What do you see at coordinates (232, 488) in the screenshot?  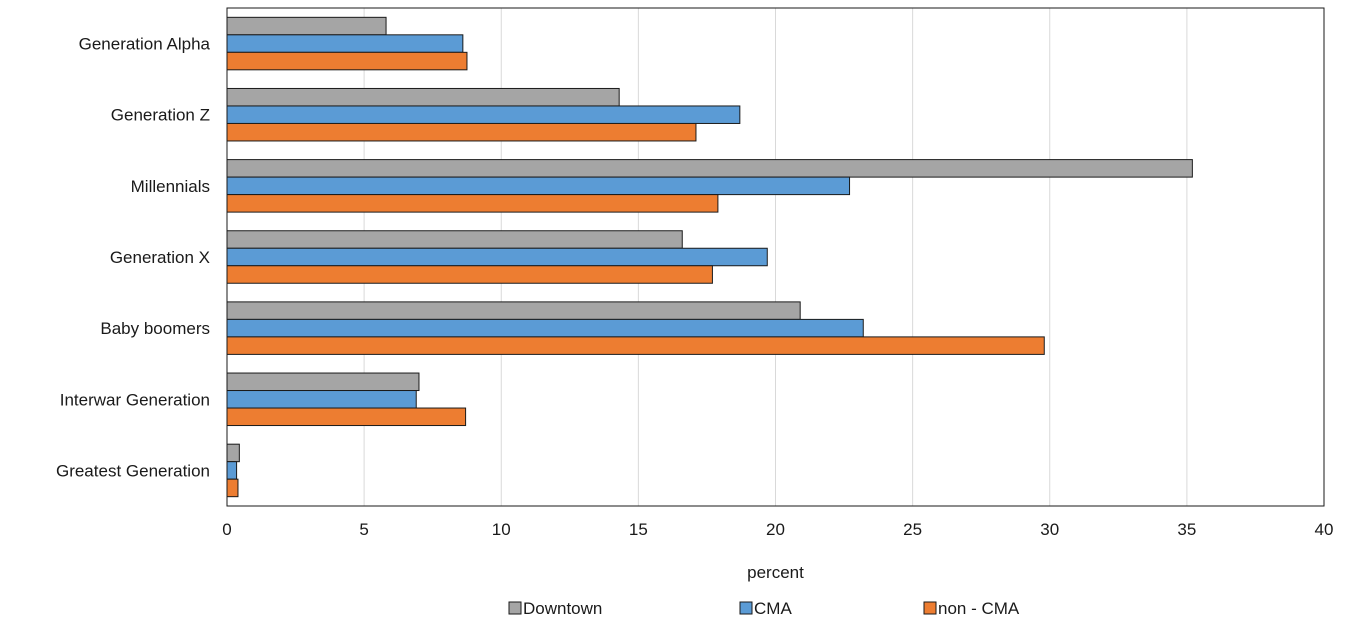 I see `bar-non-cma-greatest-generation` at bounding box center [232, 488].